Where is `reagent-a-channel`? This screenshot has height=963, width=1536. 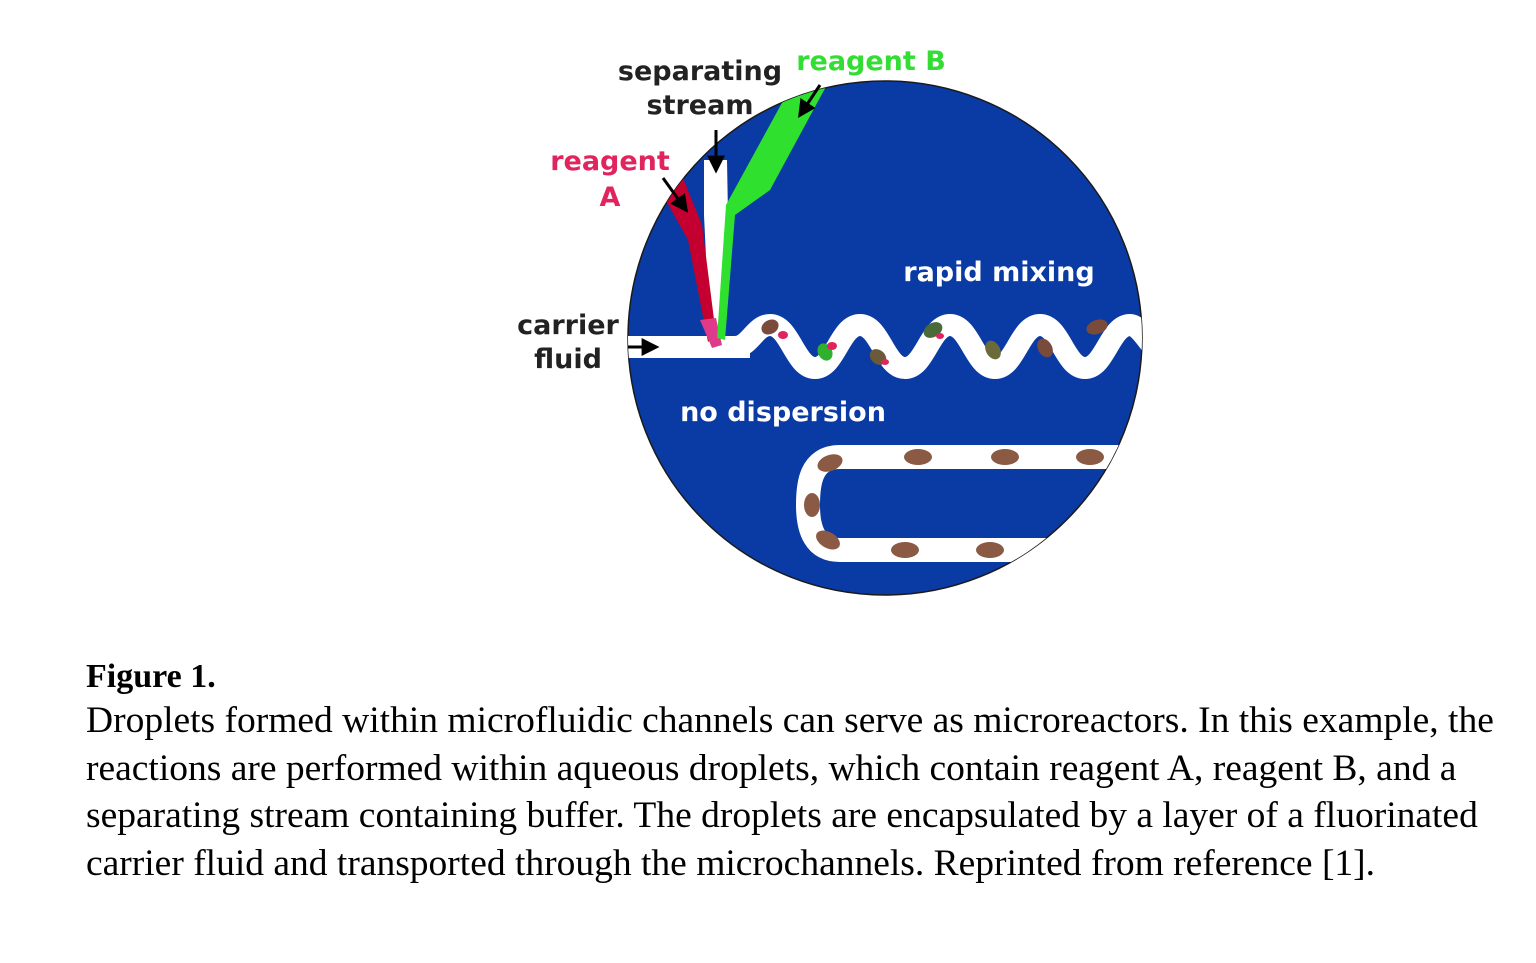
reagent-a-channel is located at coordinates (688, 260).